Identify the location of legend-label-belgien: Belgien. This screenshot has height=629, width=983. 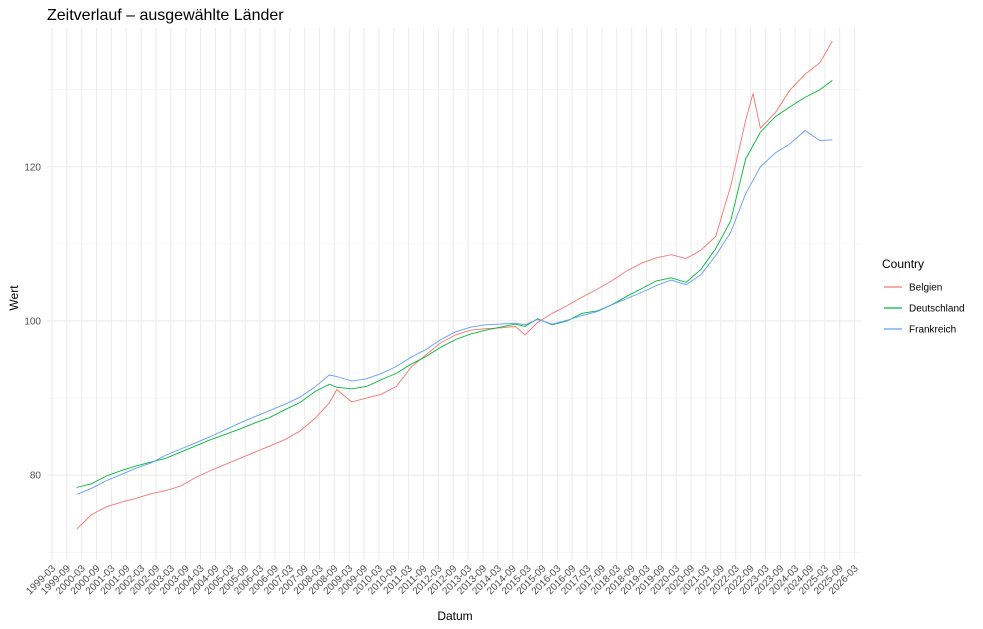
(925, 288).